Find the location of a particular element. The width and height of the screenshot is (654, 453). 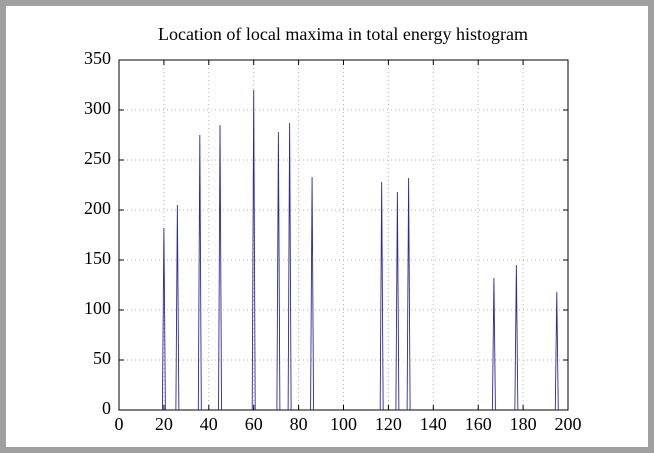

y-tick-label: 0 is located at coordinates (106, 408).